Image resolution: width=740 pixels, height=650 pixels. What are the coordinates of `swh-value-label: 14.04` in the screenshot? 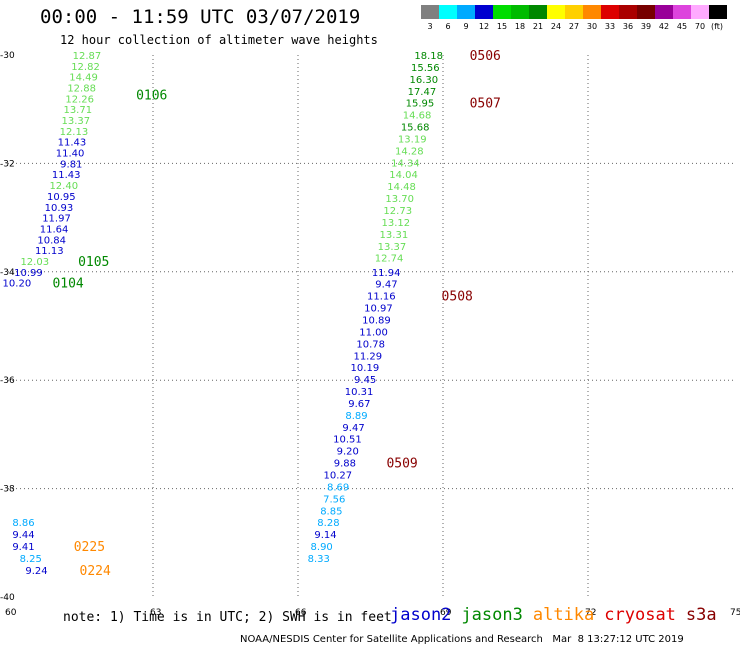 It's located at (403, 175).